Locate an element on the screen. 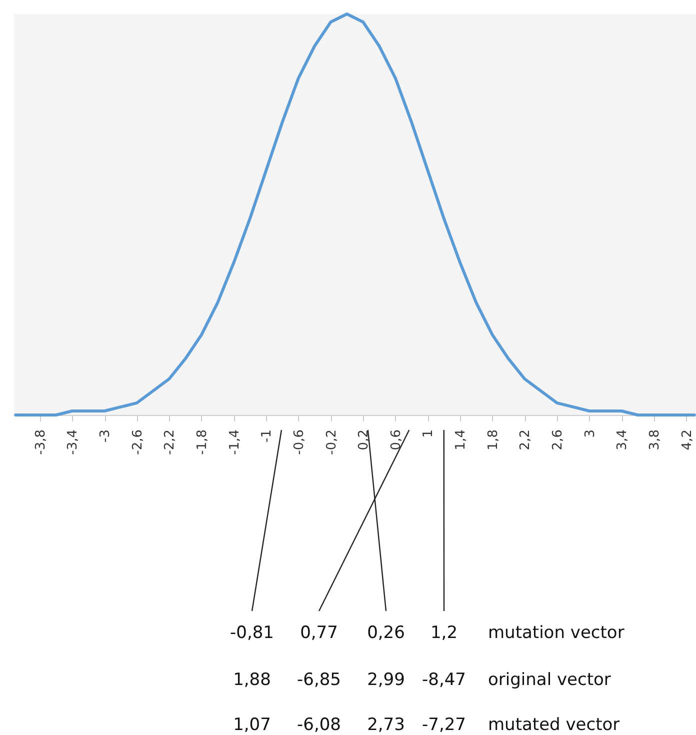 The image size is (696, 735). x-tick-label: 0,6 is located at coordinates (396, 440).